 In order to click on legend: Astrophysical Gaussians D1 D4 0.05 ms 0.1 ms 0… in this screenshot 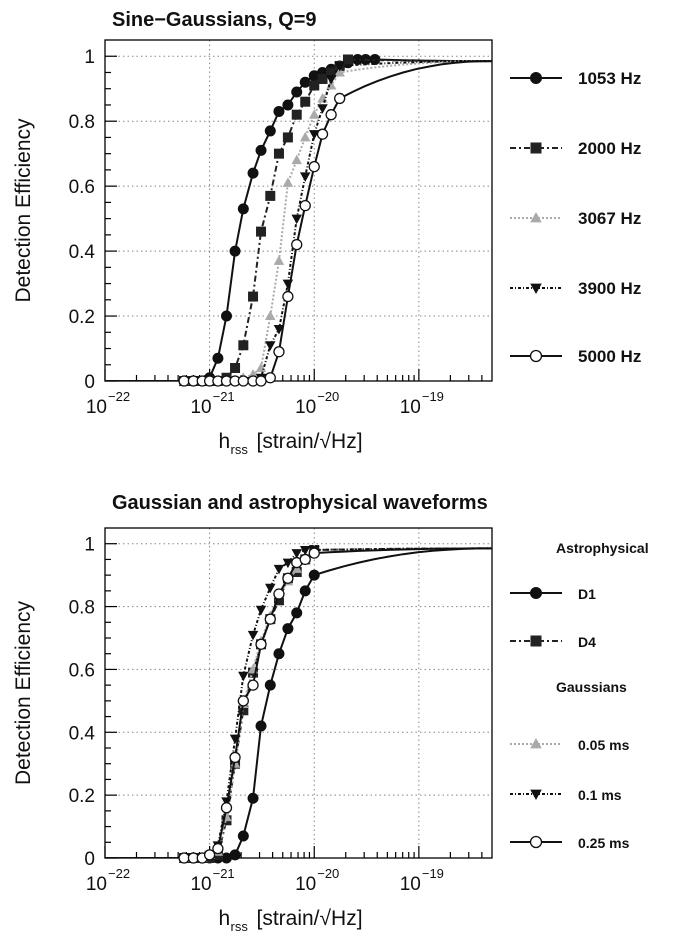, I will do `click(579, 695)`.